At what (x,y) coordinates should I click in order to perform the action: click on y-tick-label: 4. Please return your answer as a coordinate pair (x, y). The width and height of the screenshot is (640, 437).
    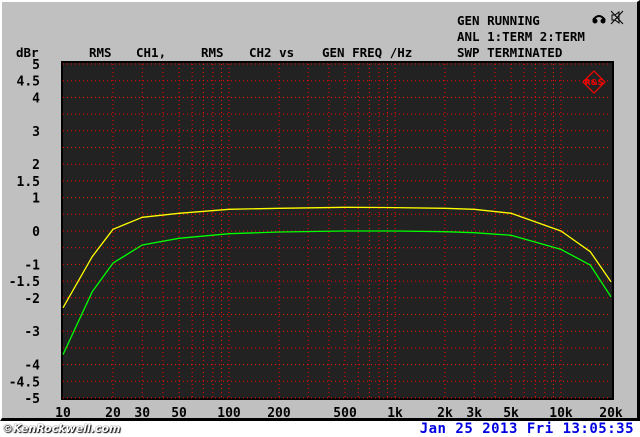
    Looking at the image, I should click on (36, 98).